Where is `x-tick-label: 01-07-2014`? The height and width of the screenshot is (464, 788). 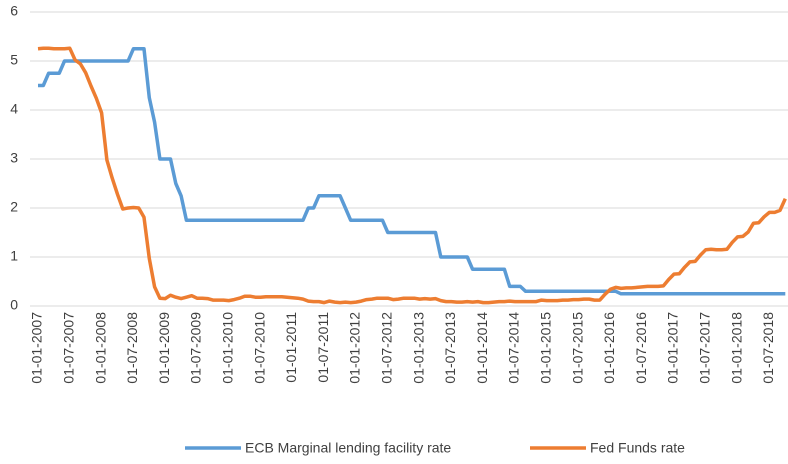
x-tick-label: 01-07-2014 is located at coordinates (514, 348).